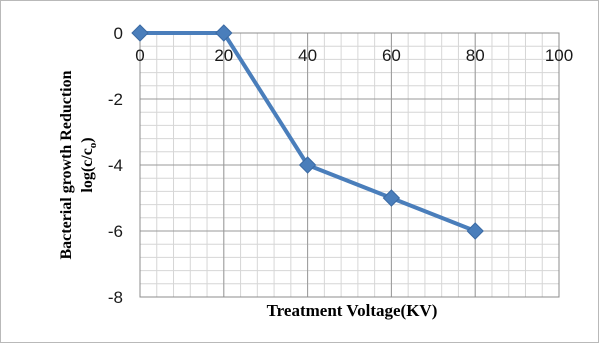 Image resolution: width=601 pixels, height=345 pixels. What do you see at coordinates (139, 55) in the screenshot?
I see `x-tick-label: 0` at bounding box center [139, 55].